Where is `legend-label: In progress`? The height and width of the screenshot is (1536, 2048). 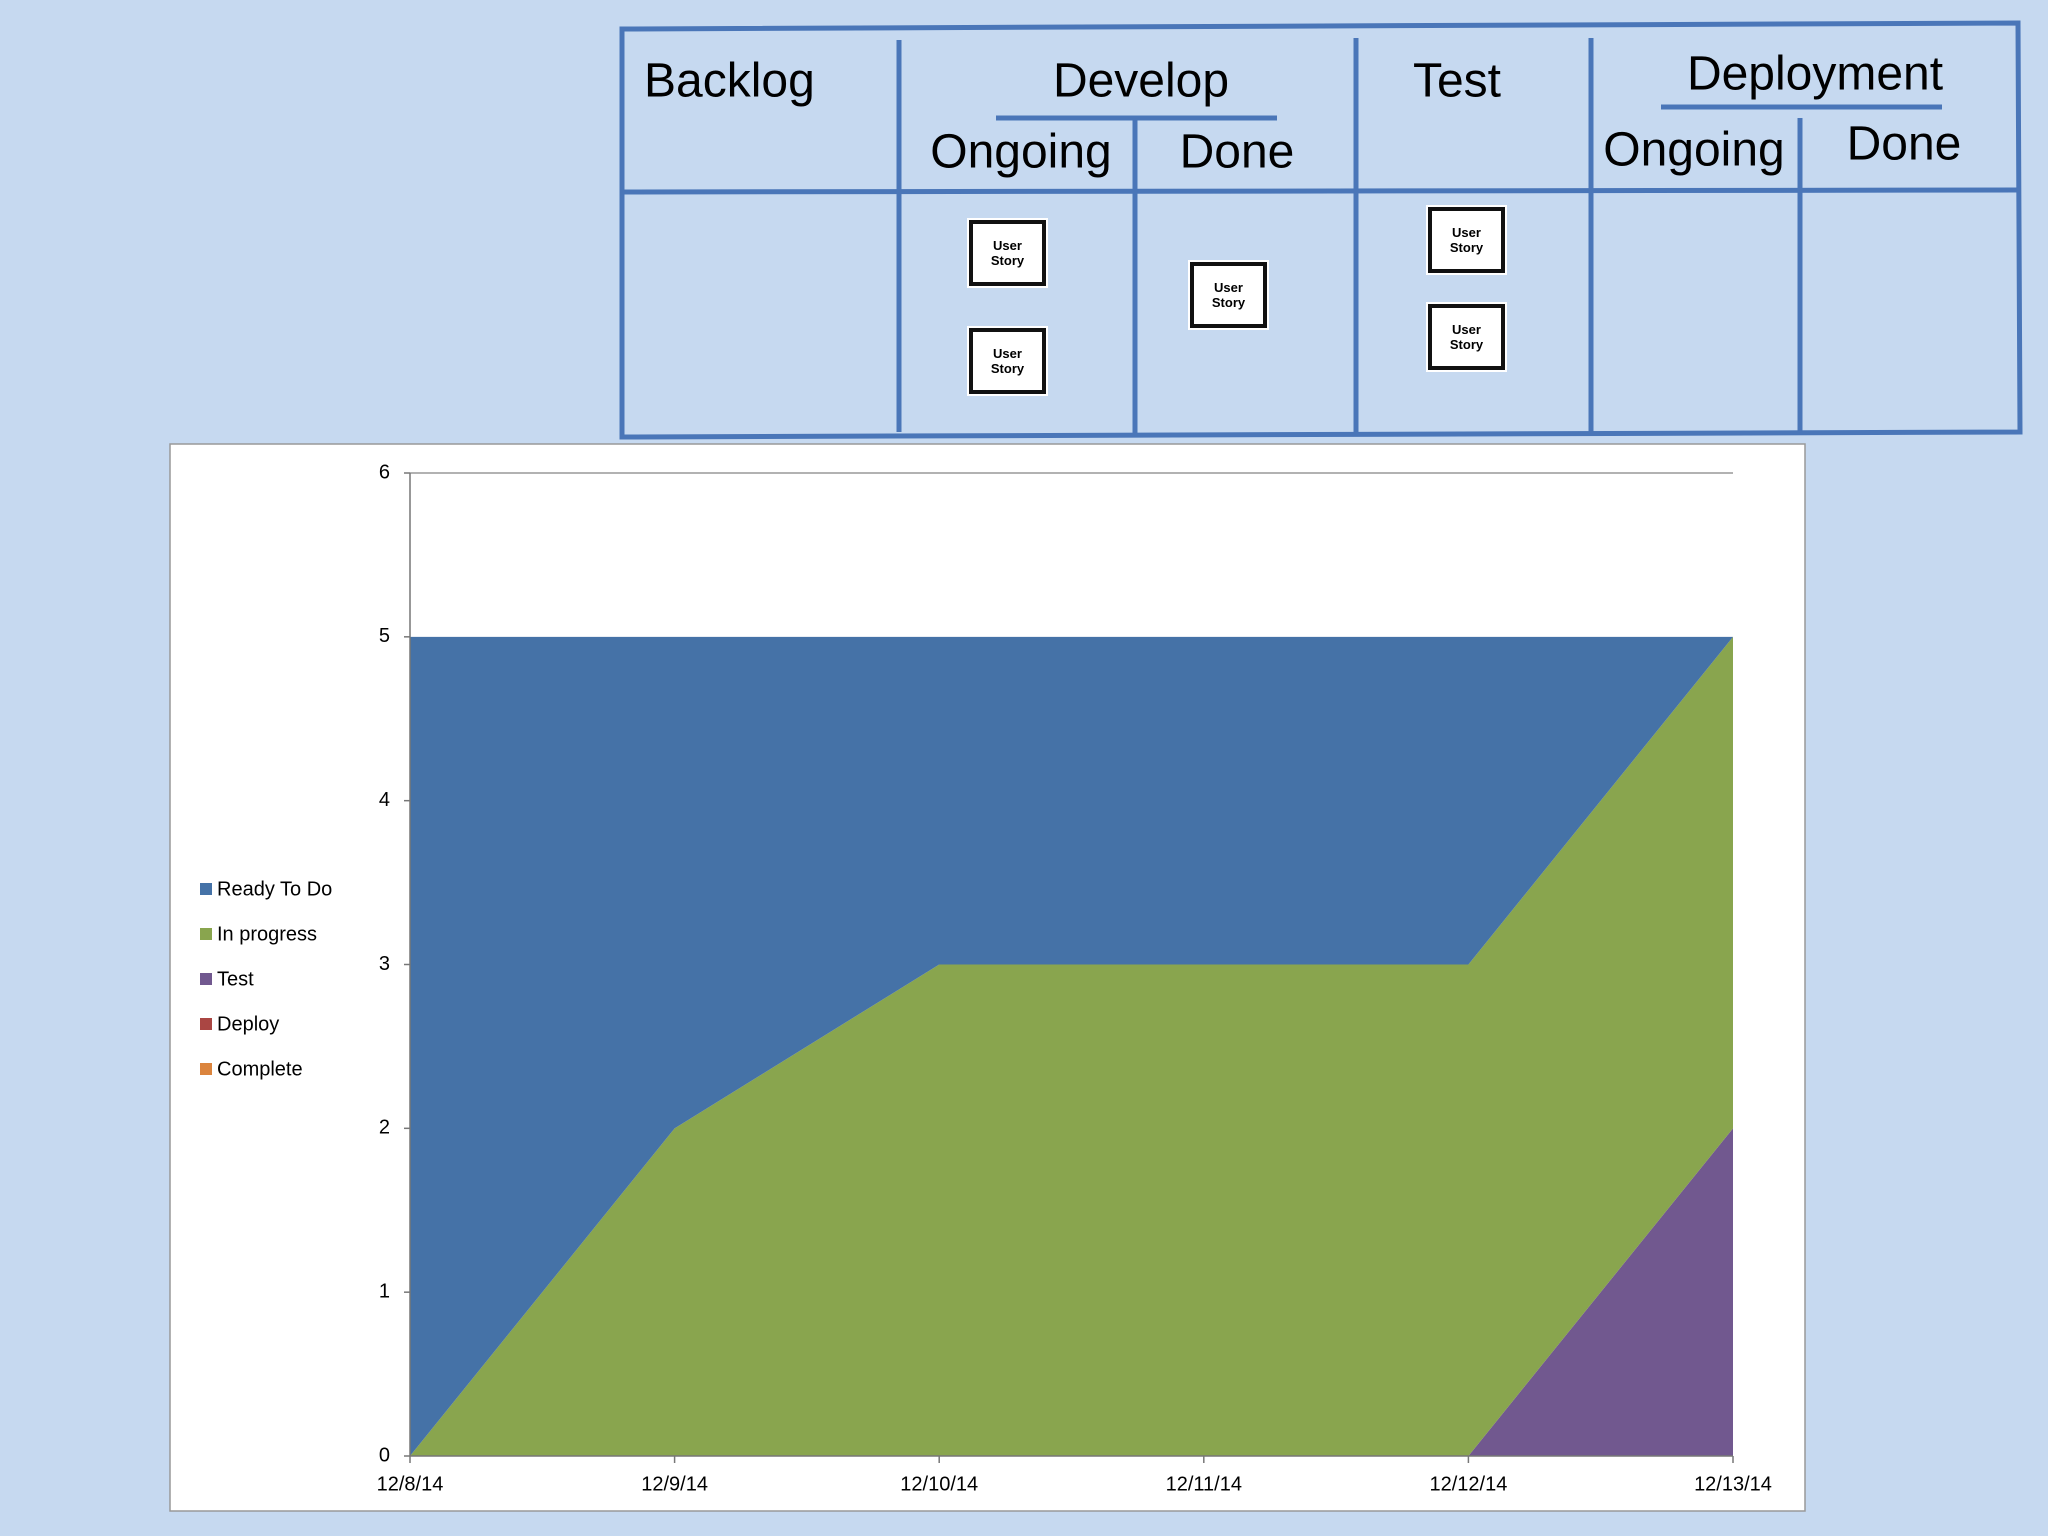
legend-label: In progress is located at coordinates (267, 934).